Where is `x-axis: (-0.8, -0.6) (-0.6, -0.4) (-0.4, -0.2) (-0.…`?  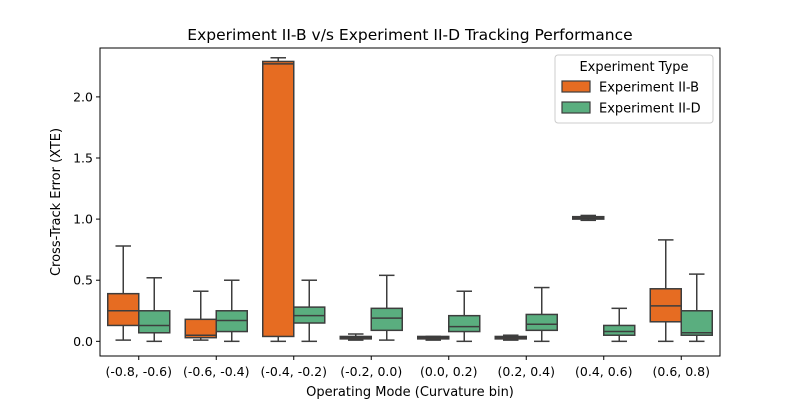
x-axis: (-0.8, -0.6) (-0.6, -0.4) (-0.4, -0.2) (-0.… is located at coordinates (408, 367).